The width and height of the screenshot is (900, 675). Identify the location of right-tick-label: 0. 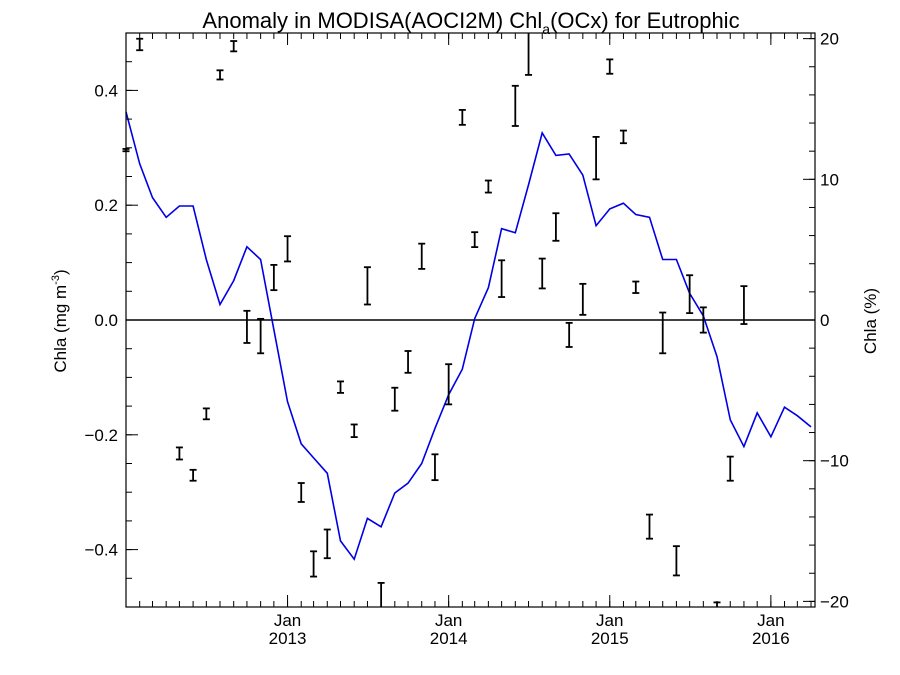
(824, 320).